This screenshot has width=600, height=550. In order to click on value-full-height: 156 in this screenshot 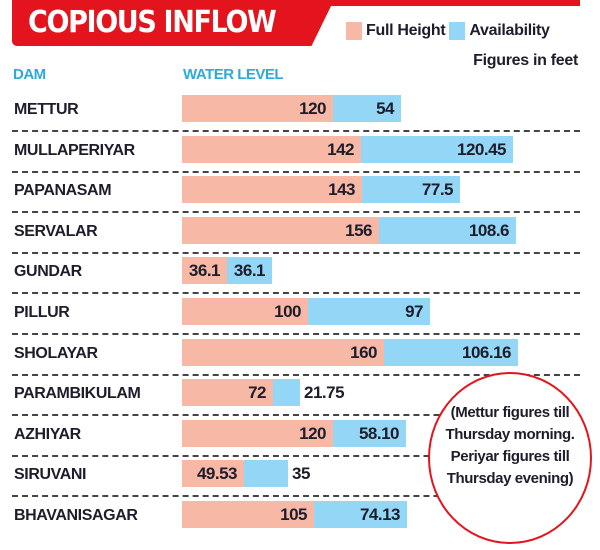, I will do `click(358, 230)`.